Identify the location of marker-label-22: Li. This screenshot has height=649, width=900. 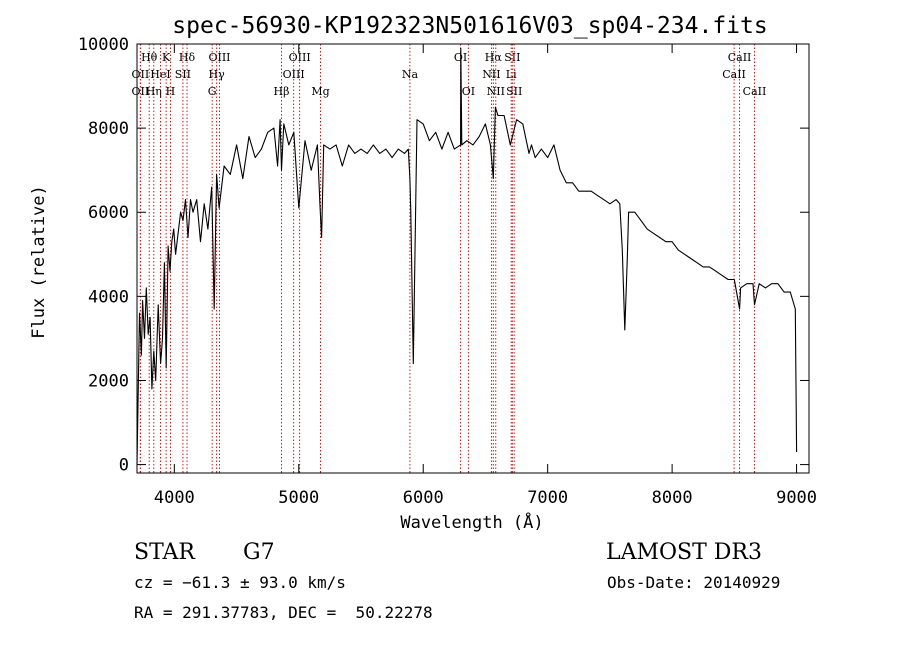
(511, 74).